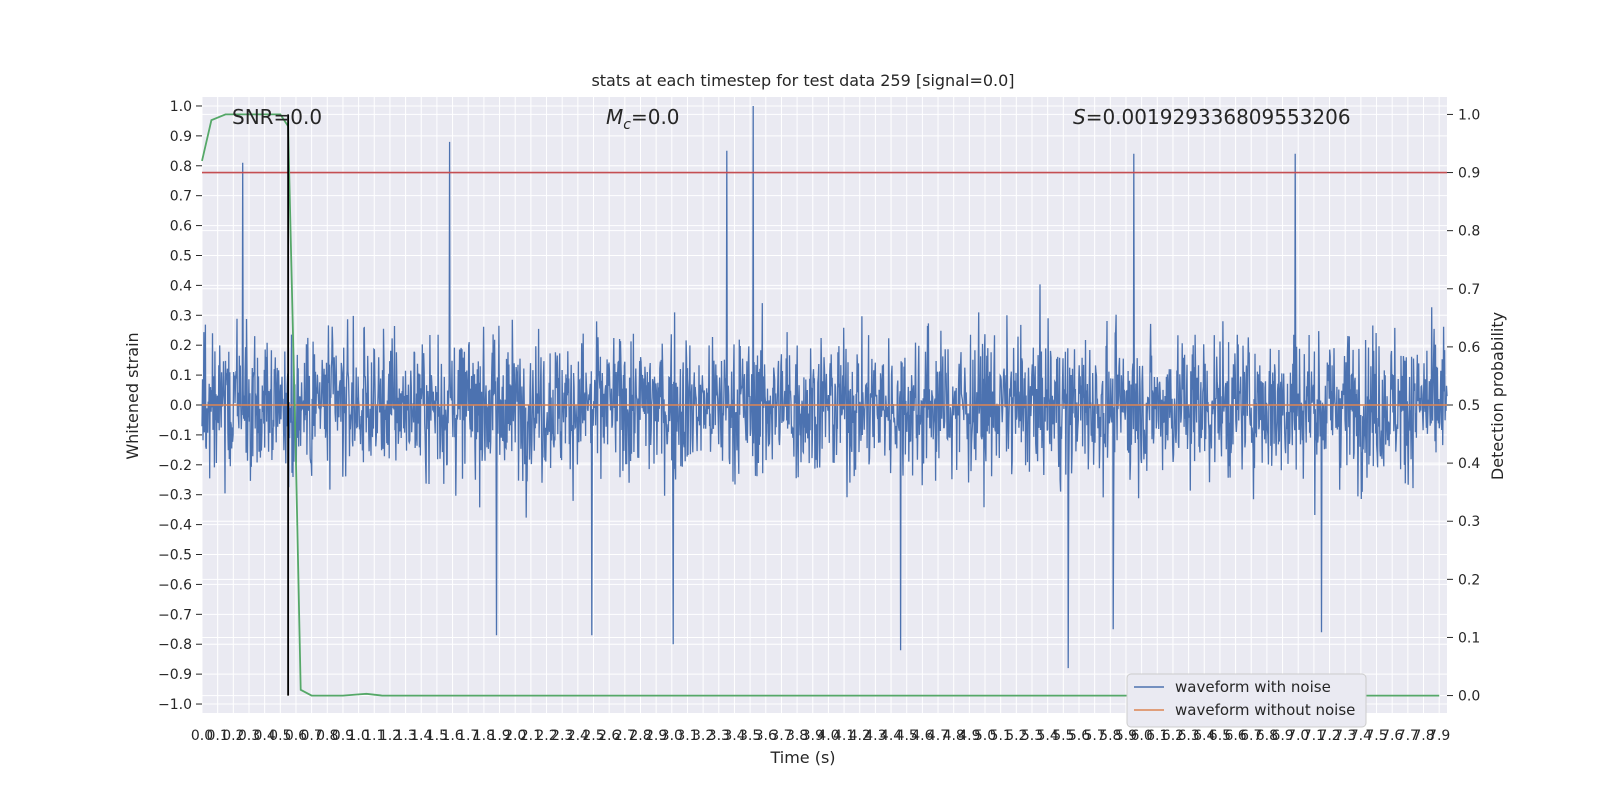 The height and width of the screenshot is (800, 1600). Describe the element at coordinates (175, 496) in the screenshot. I see `y-tick-label: −0.3` at that location.